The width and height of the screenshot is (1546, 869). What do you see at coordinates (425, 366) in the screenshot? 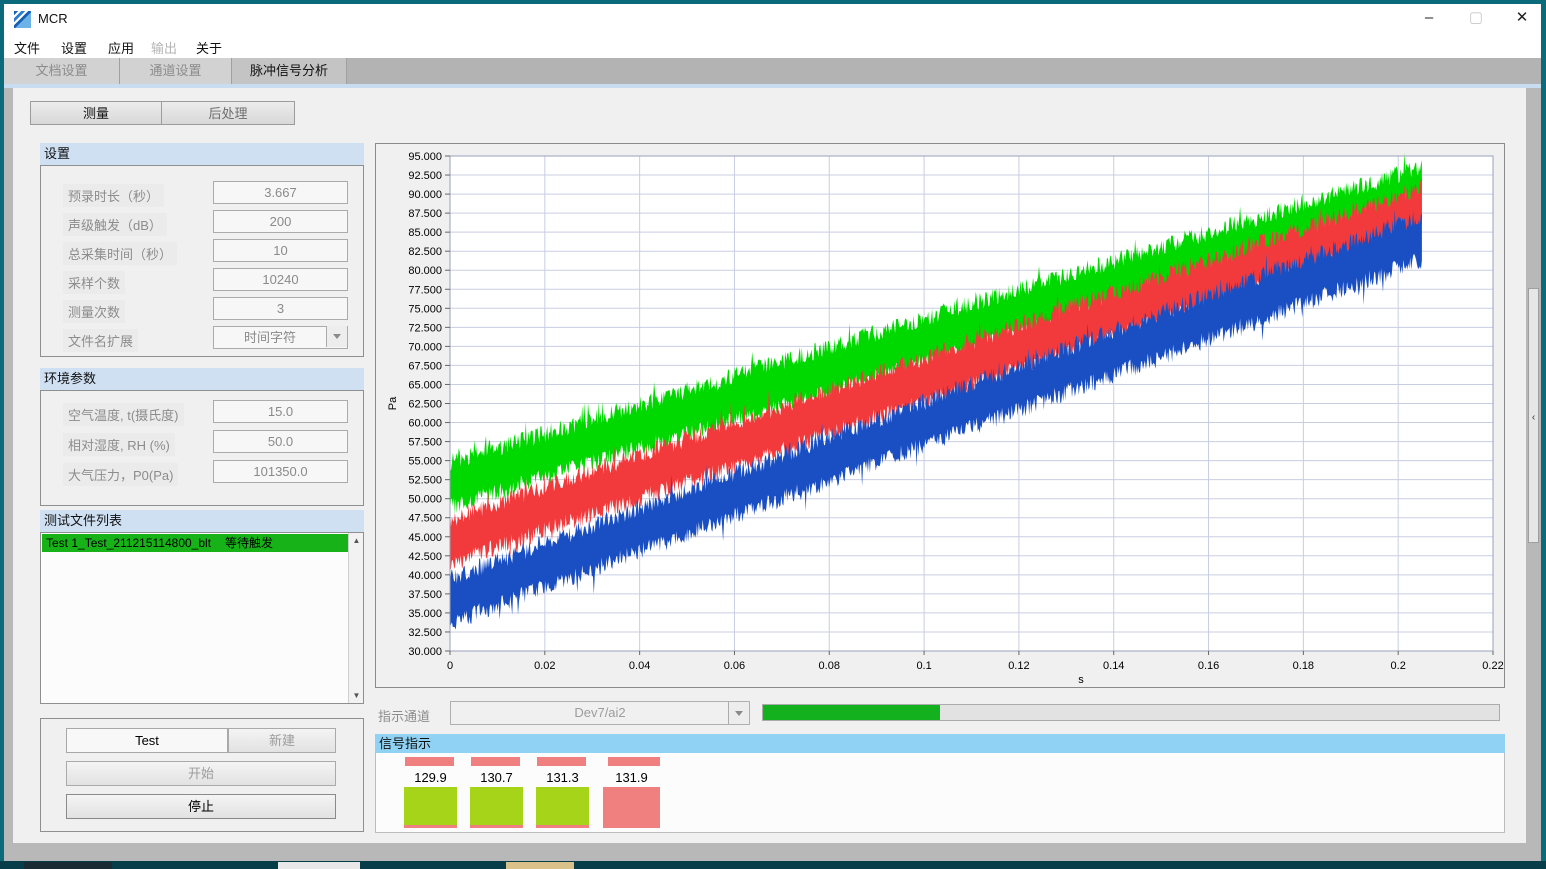
I see `svg-text: 67.500` at bounding box center [425, 366].